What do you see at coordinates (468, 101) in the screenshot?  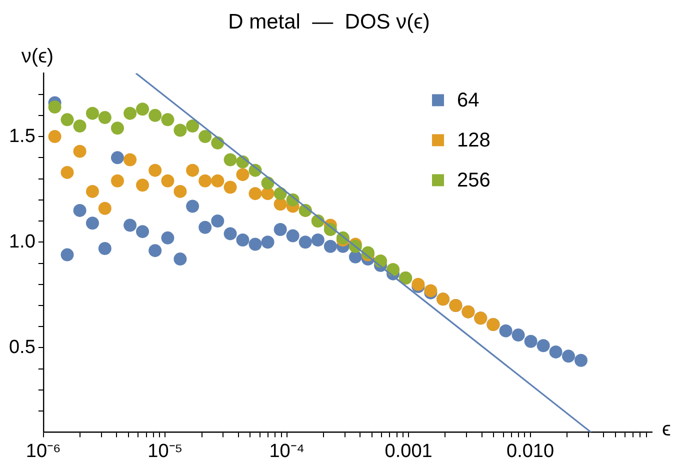 I see `legend-label: 64` at bounding box center [468, 101].